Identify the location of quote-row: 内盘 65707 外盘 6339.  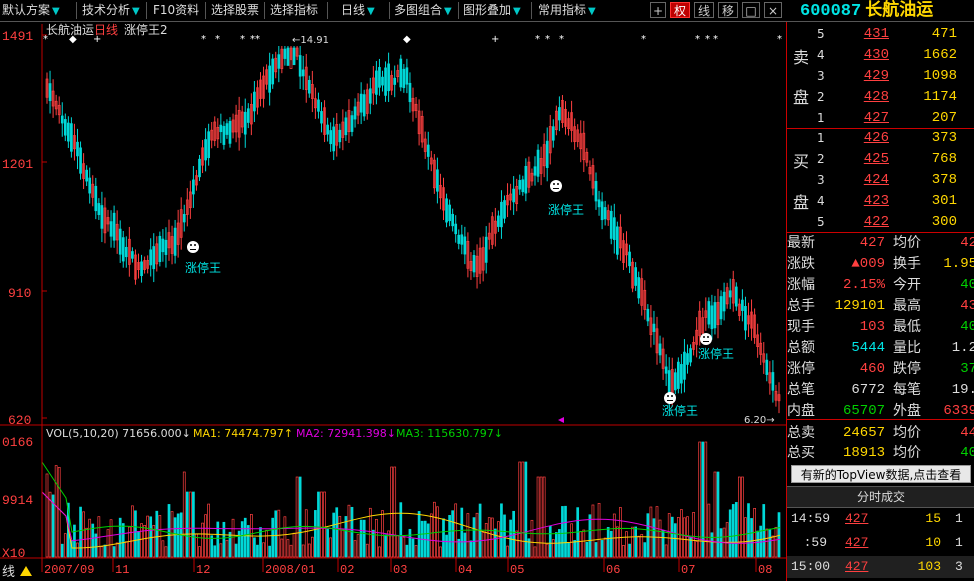
(880, 411).